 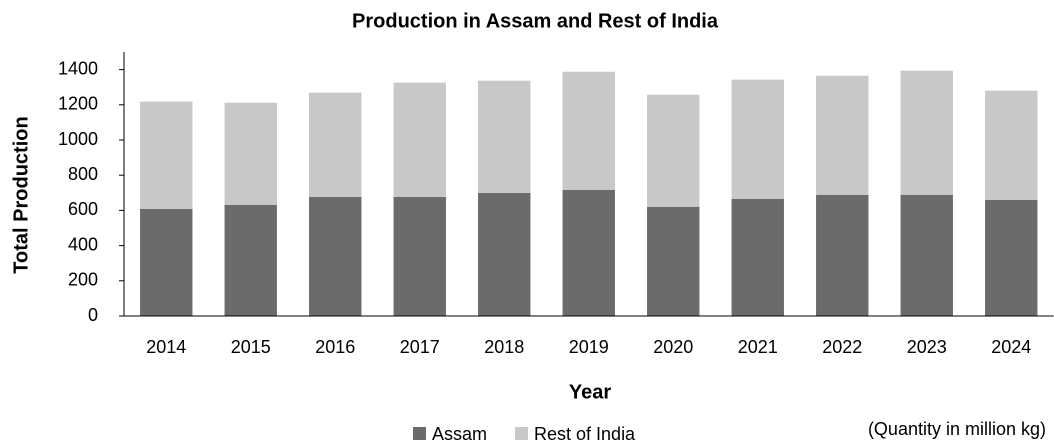 I want to click on x-tick-label: 2023, so click(x=927, y=347).